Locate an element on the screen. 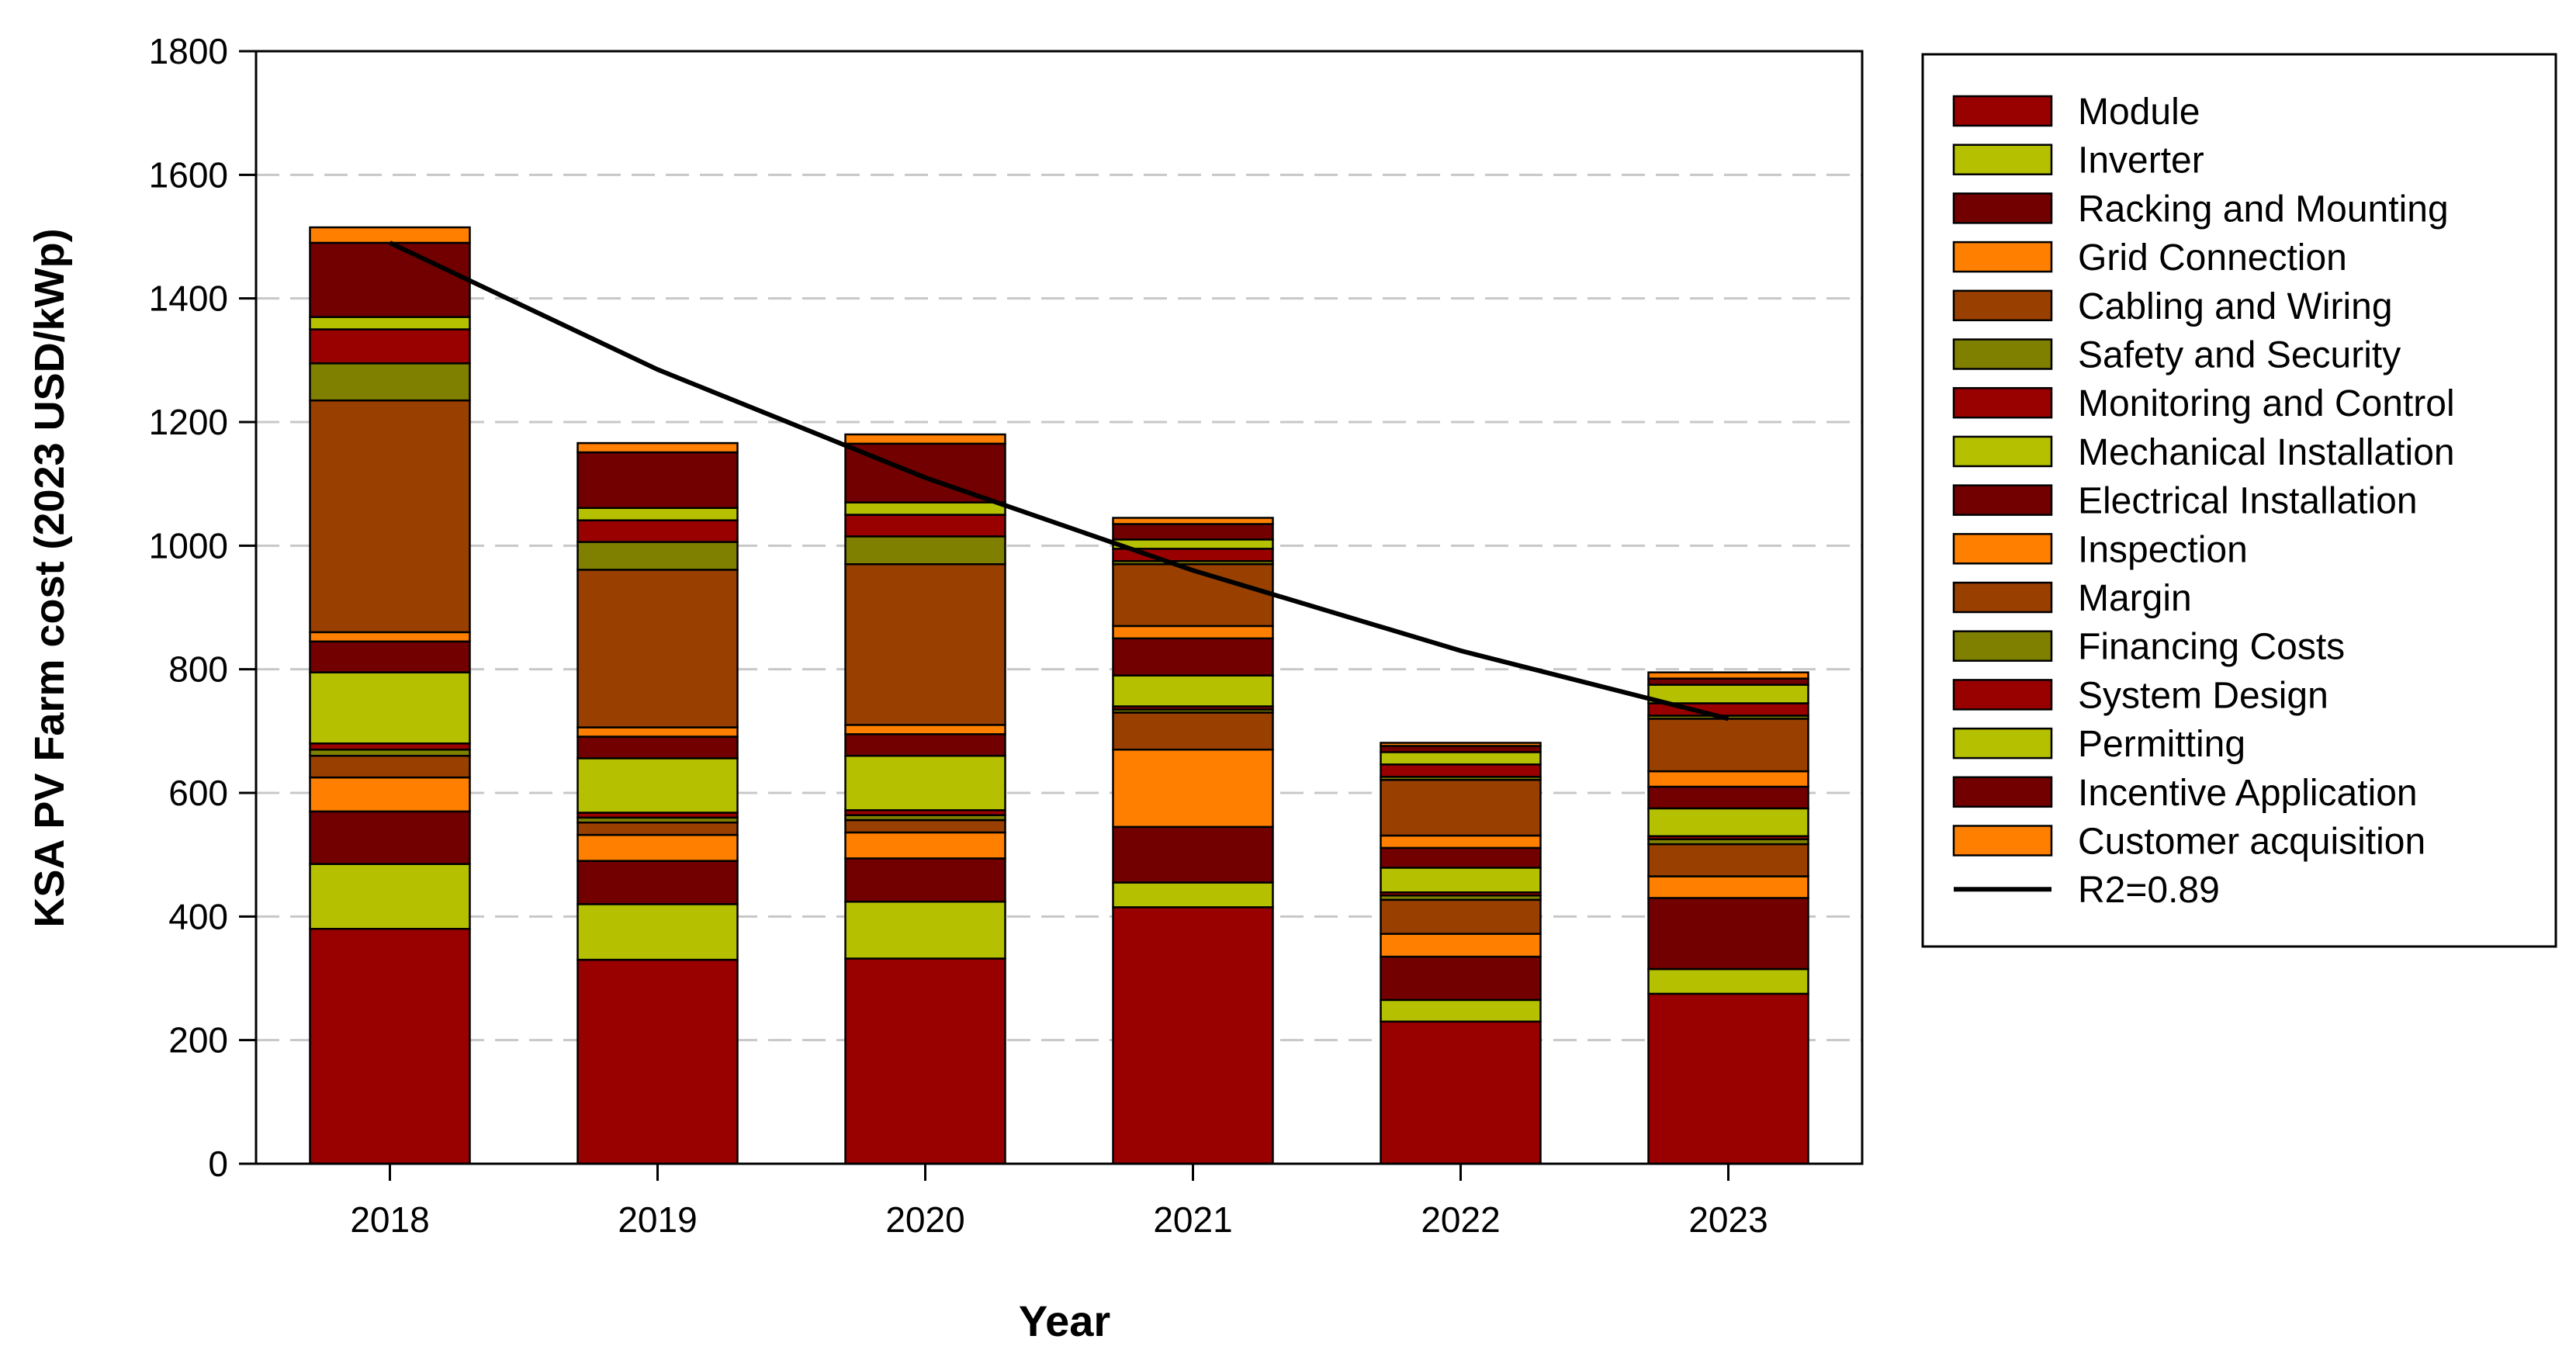 This screenshot has height=1367, width=2576. x-tick-label: 2022 is located at coordinates (1460, 1219).